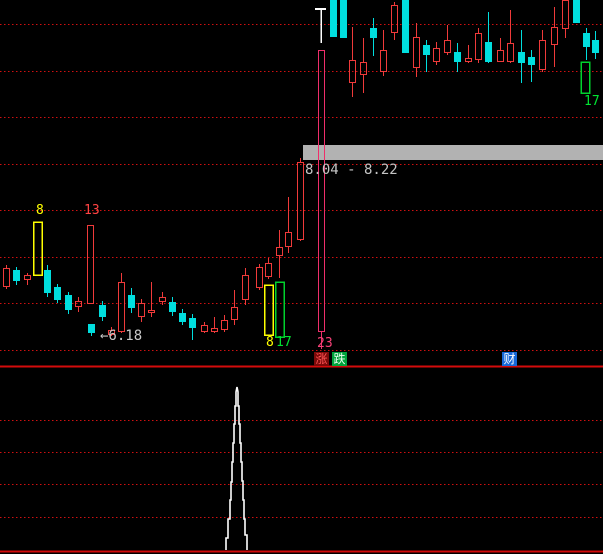 Image resolution: width=603 pixels, height=554 pixels. Describe the element at coordinates (92, 210) in the screenshot. I see `marker-13-label: 13` at that location.